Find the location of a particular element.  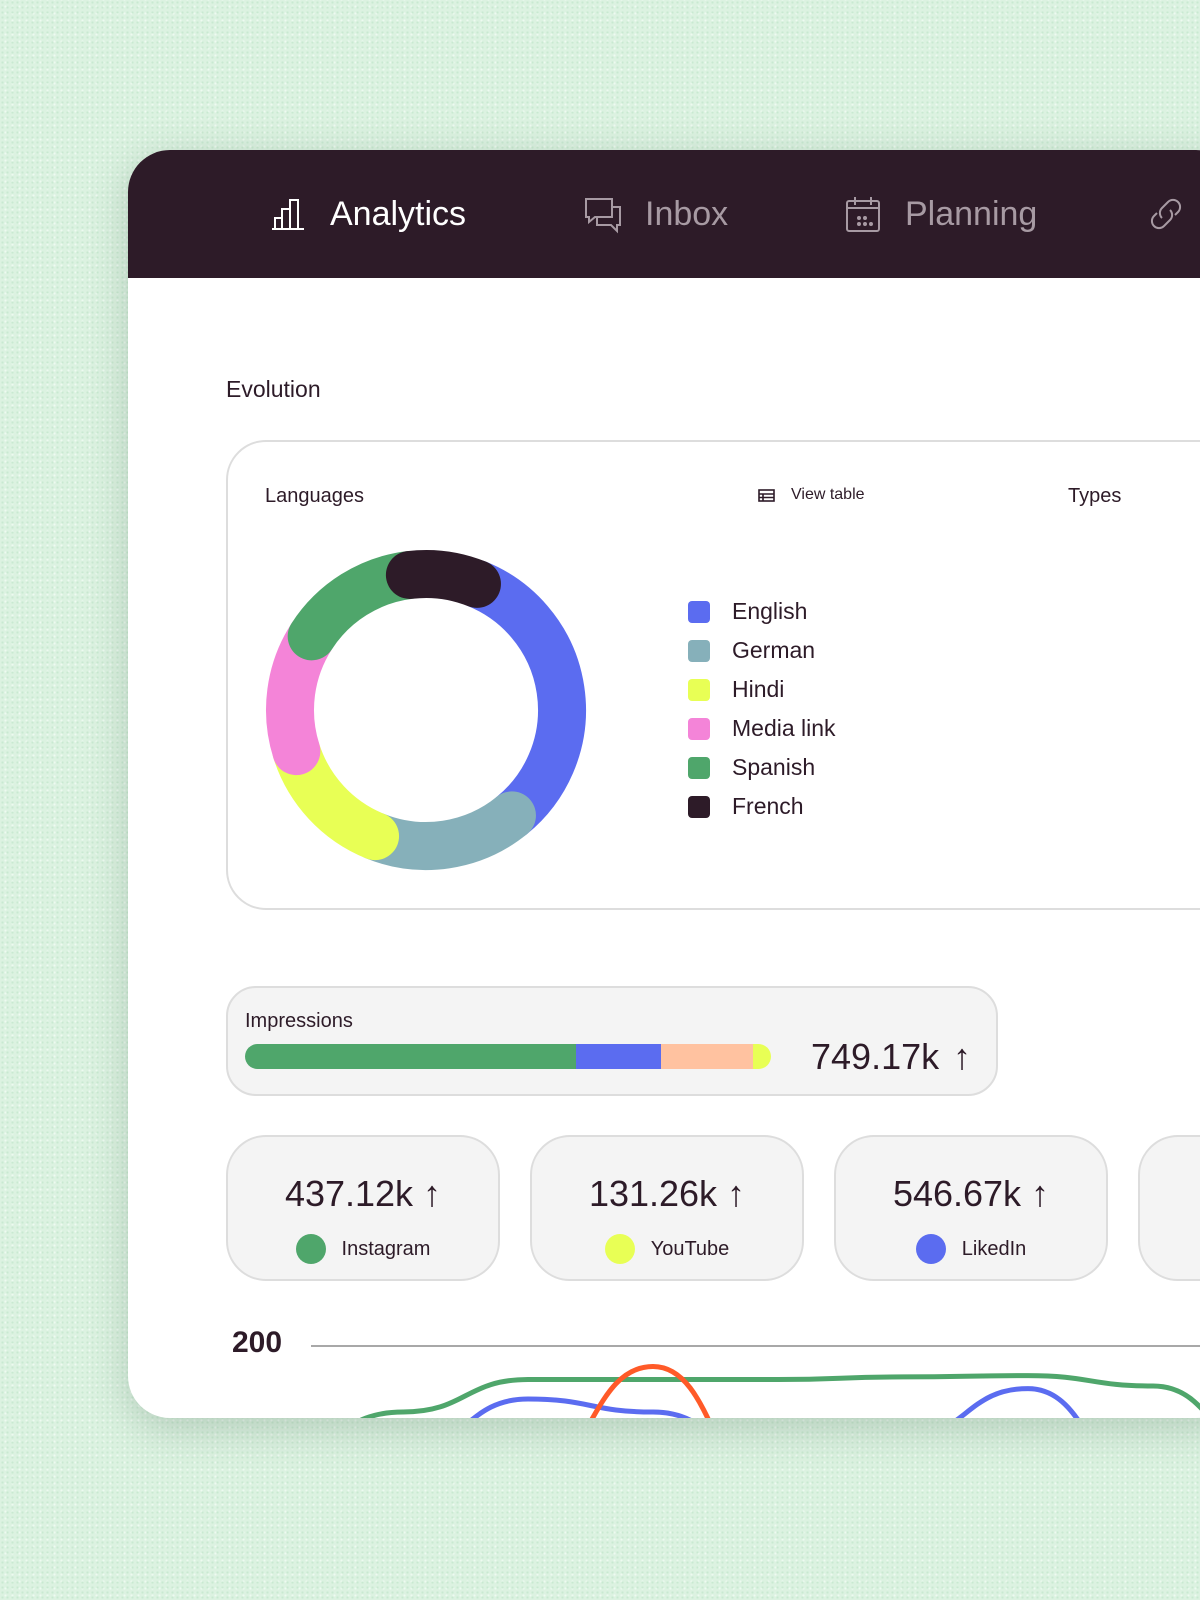

tab-label: Analytics is located at coordinates (398, 213).